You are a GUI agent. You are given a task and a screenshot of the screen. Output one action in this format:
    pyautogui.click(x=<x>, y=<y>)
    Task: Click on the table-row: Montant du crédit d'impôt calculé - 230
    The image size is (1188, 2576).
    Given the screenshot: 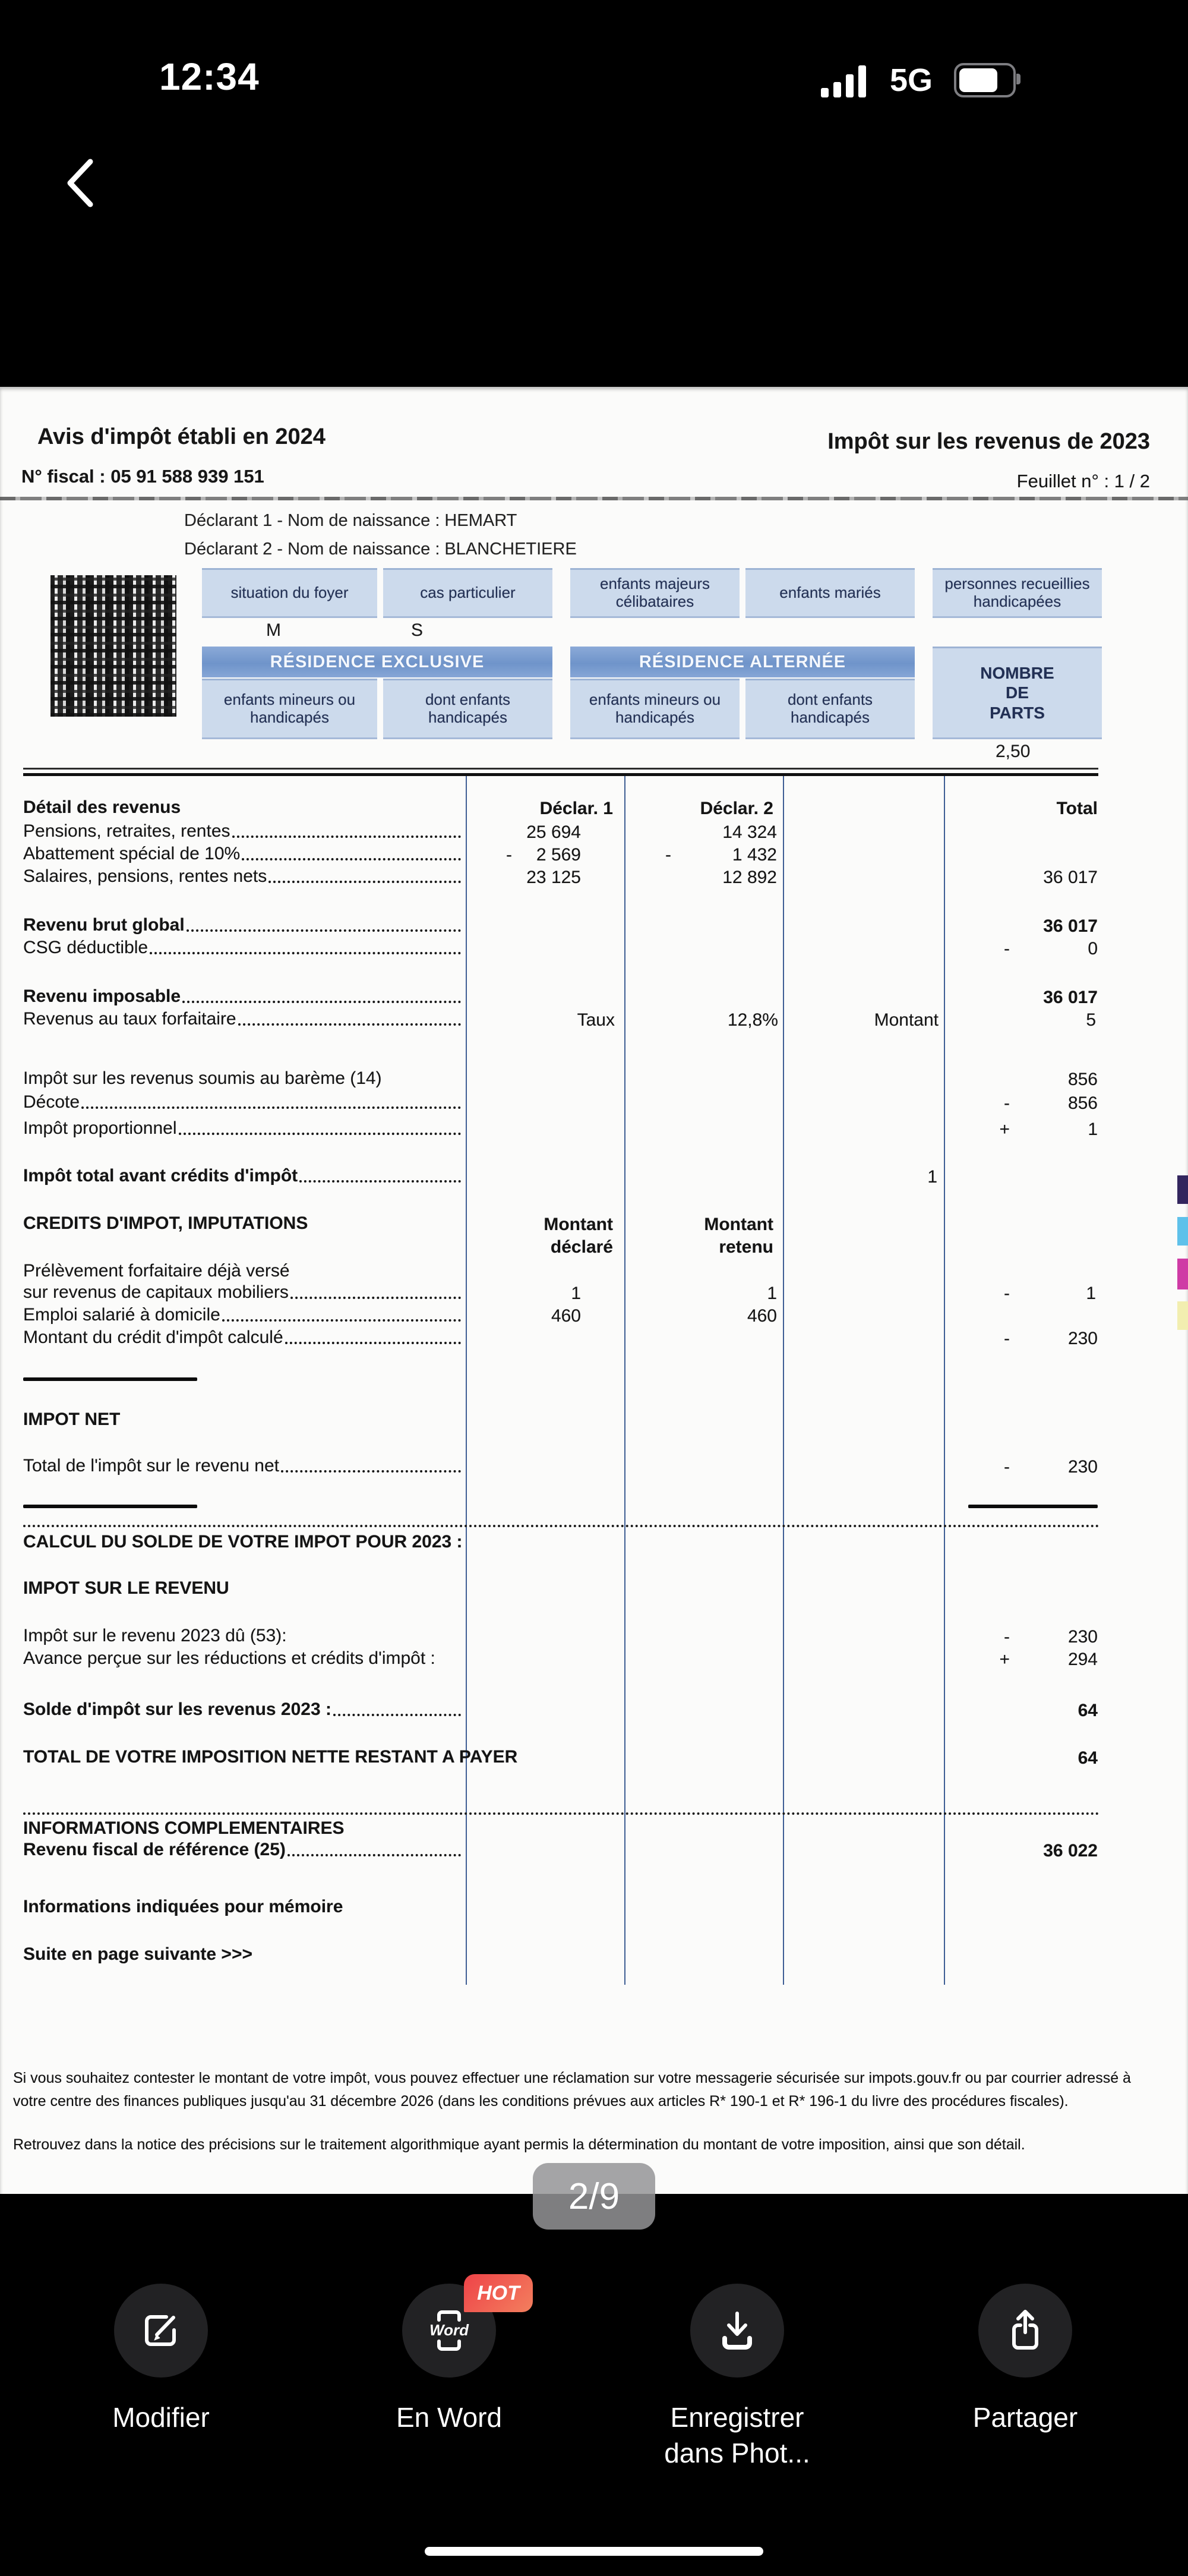 What is the action you would take?
    pyautogui.click(x=594, y=1340)
    